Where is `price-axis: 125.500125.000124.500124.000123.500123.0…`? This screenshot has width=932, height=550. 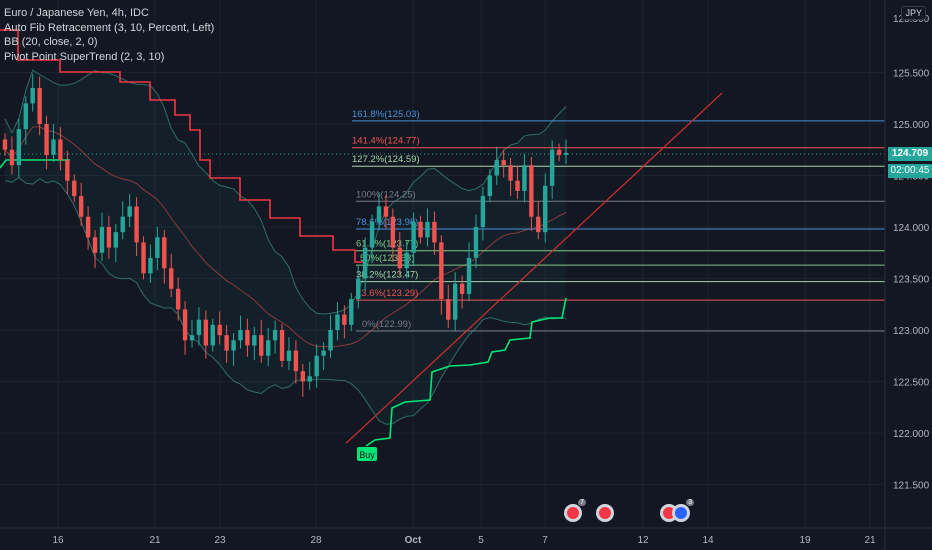 price-axis: 125.500125.000124.500124.000123.500123.0… is located at coordinates (907, 275).